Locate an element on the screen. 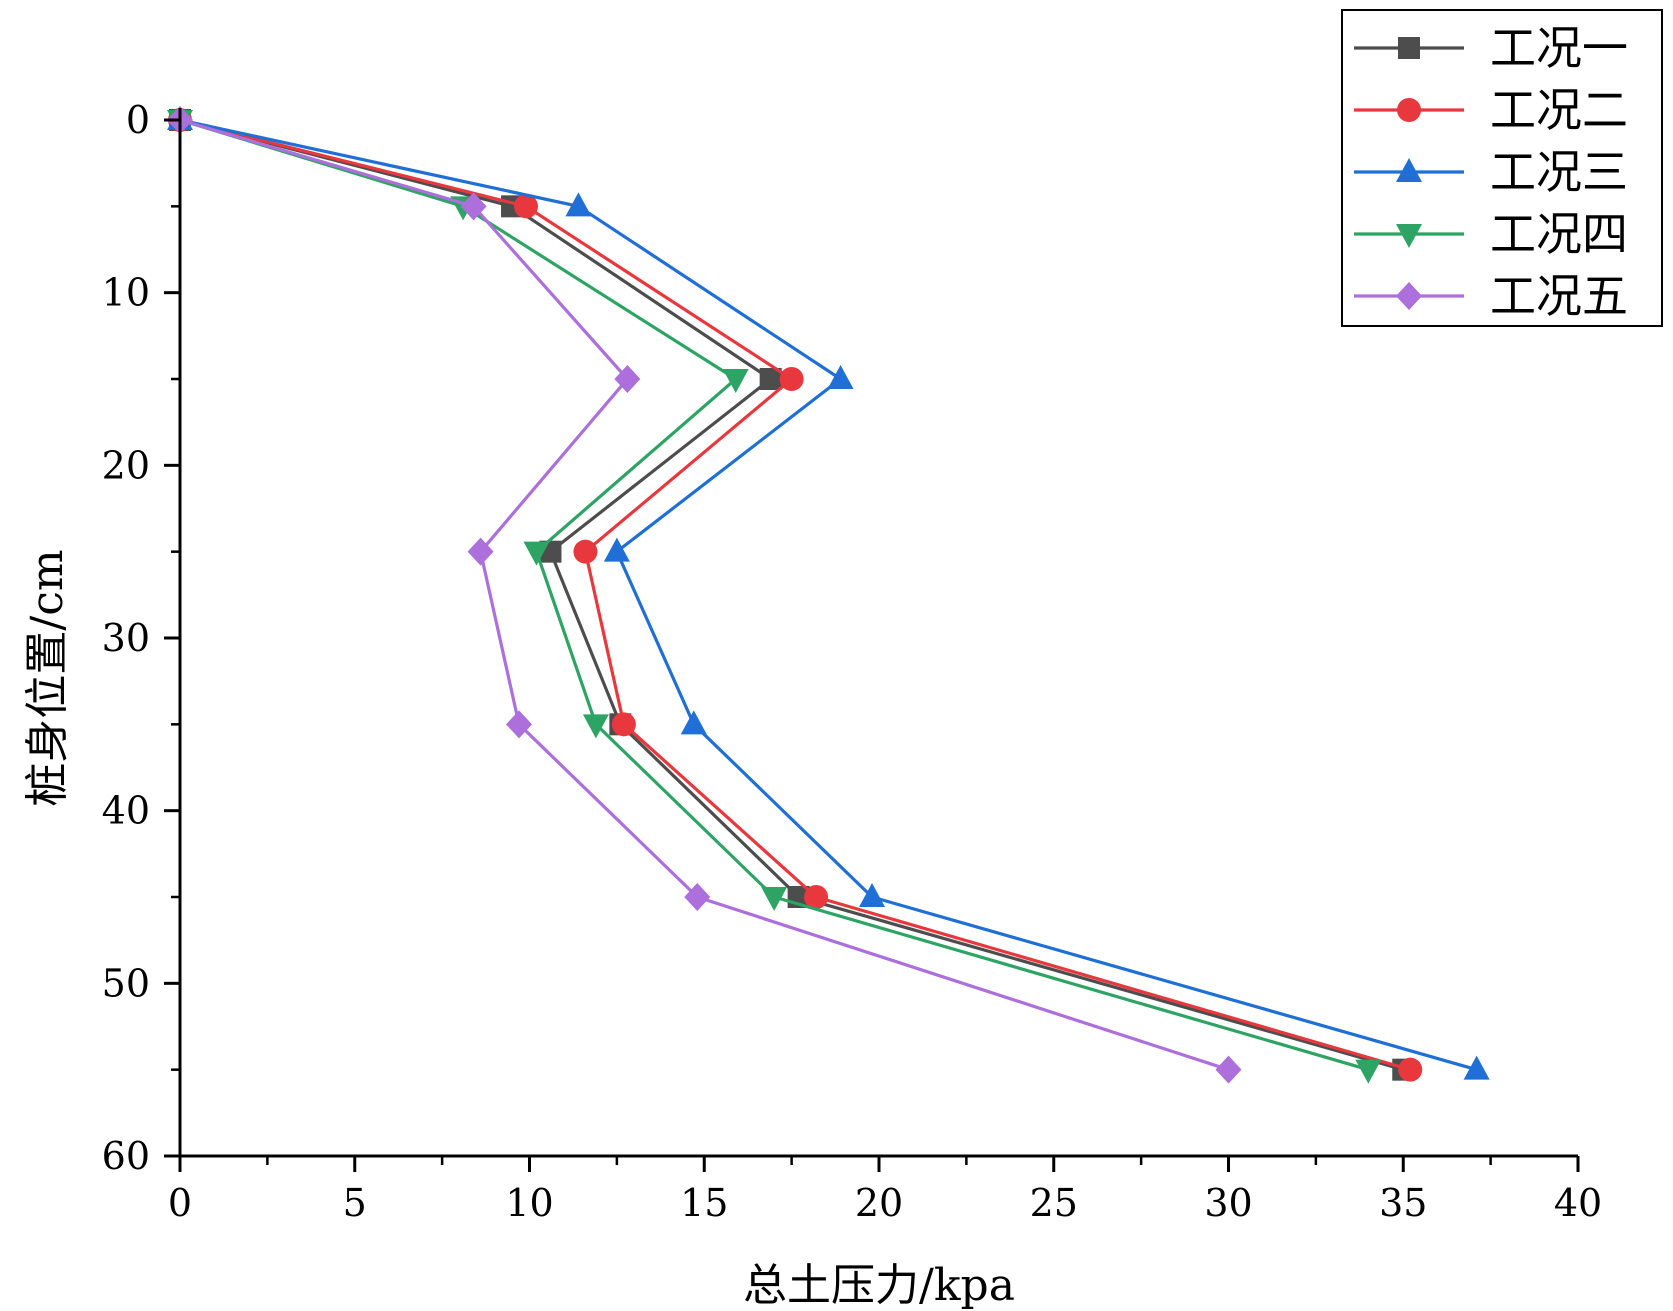  legend-label: 工况一 is located at coordinates (1559, 48).